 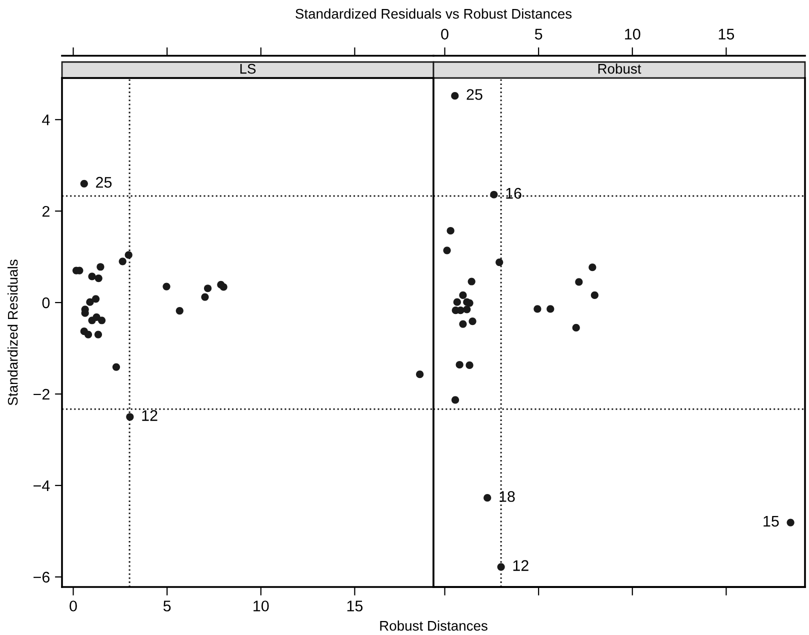 What do you see at coordinates (434, 625) in the screenshot?
I see `x-axis-title: Robust Distances` at bounding box center [434, 625].